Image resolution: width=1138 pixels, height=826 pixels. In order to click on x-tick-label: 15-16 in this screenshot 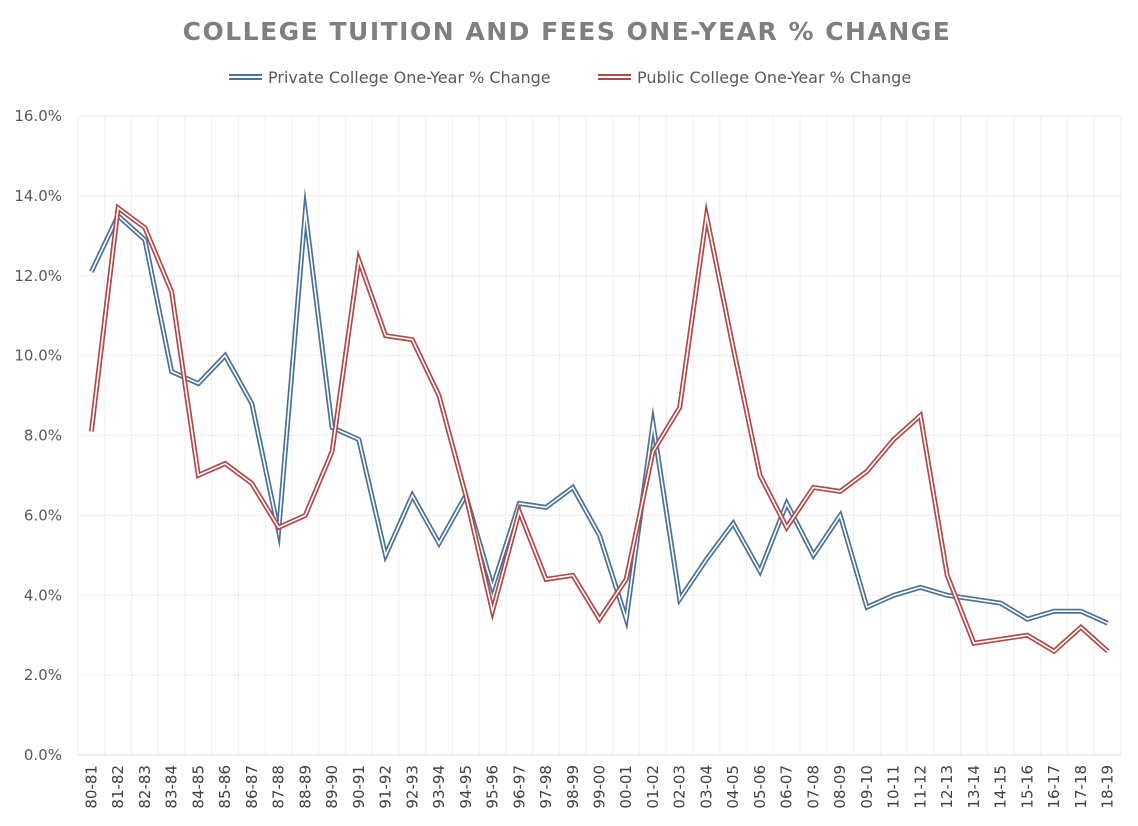, I will do `click(1027, 787)`.